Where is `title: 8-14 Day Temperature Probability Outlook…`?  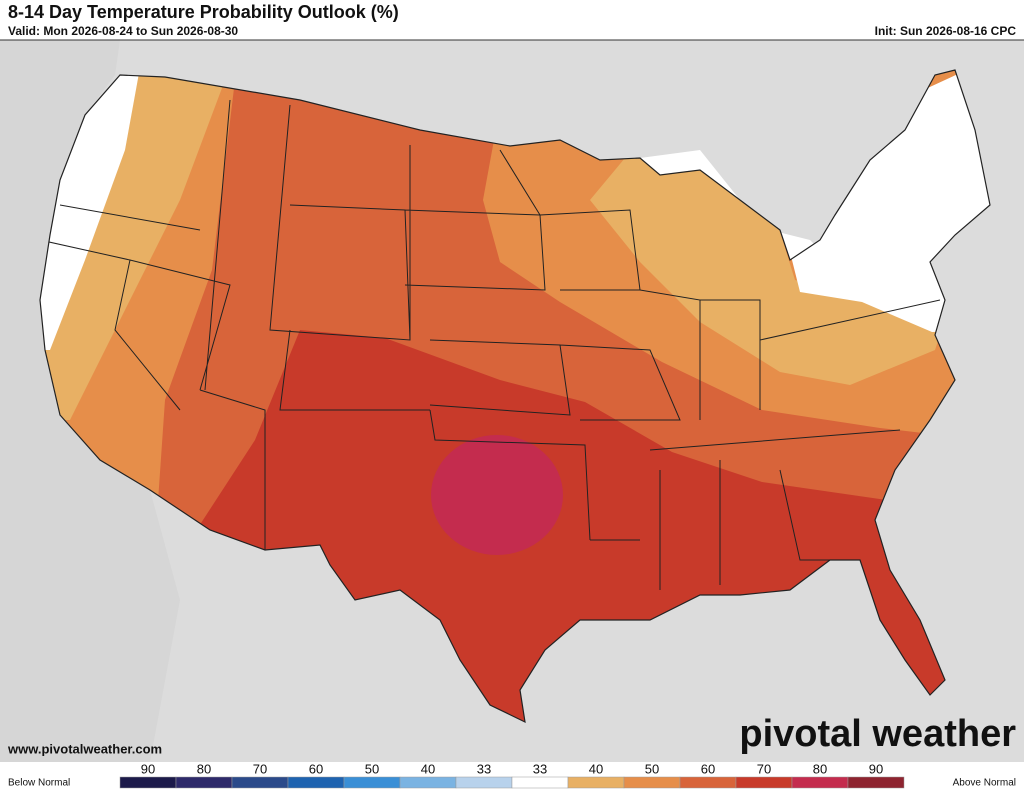 title: 8-14 Day Temperature Probability Outlook… is located at coordinates (203, 12).